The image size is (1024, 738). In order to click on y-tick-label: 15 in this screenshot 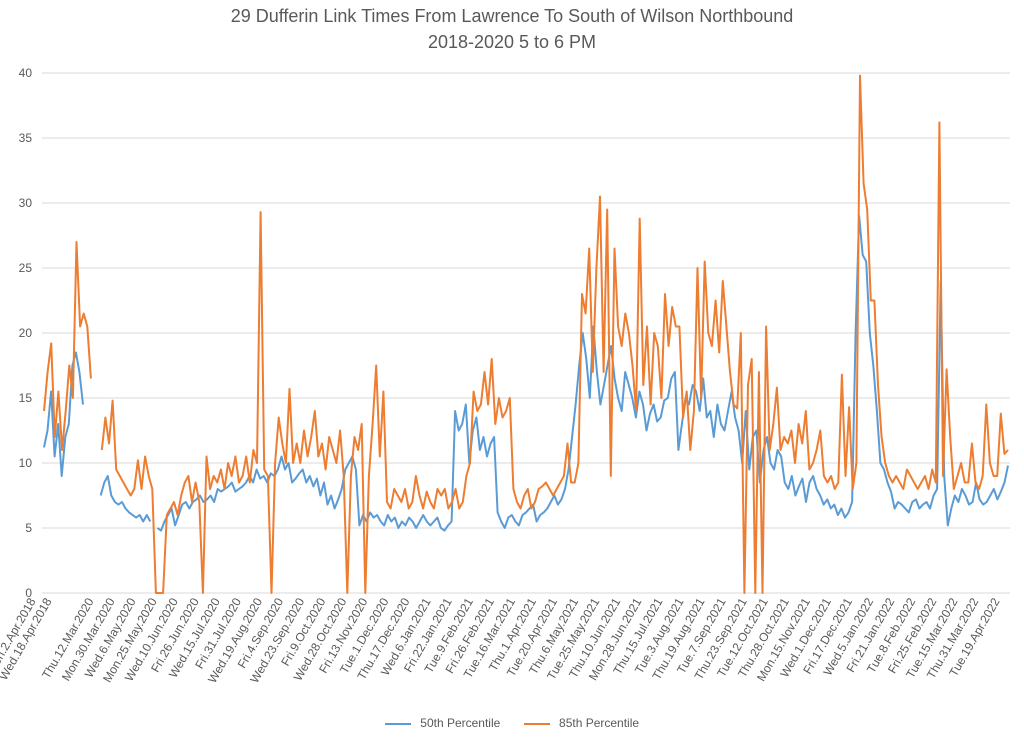, I will do `click(26, 398)`.